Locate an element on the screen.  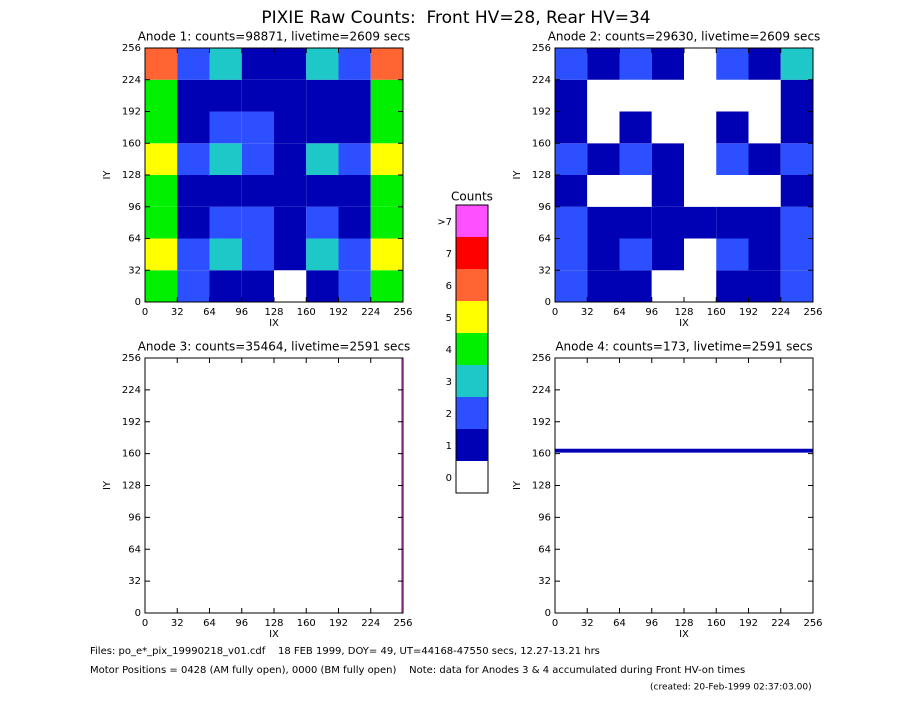
colorbar-frame is located at coordinates (472, 349).